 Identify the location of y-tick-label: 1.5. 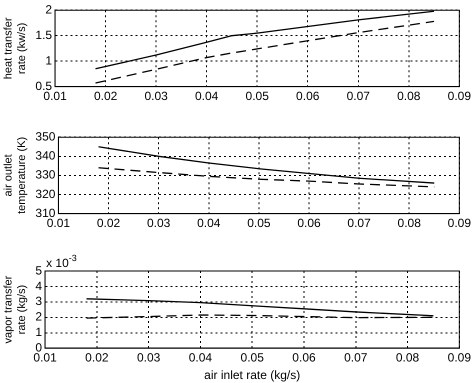
(43, 35).